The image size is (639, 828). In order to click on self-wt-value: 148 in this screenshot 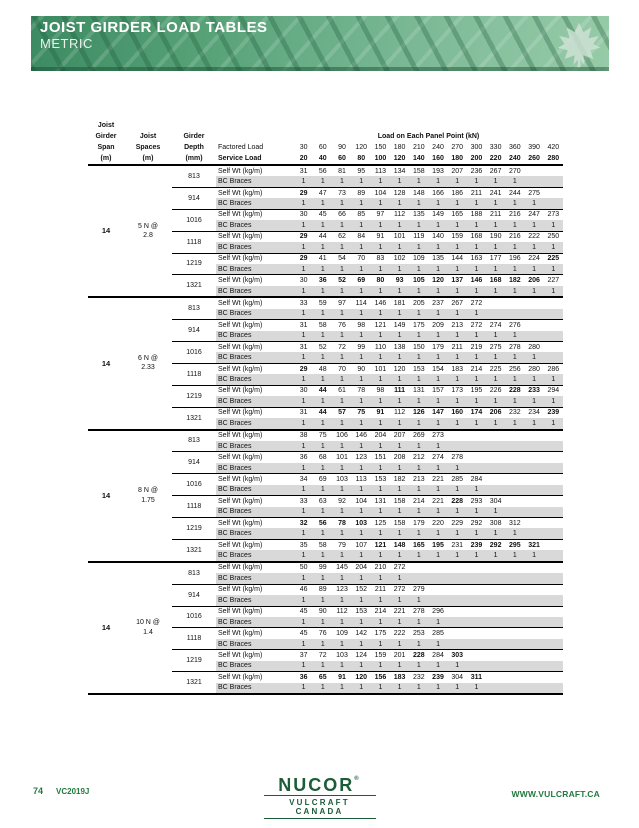, I will do `click(399, 545)`.